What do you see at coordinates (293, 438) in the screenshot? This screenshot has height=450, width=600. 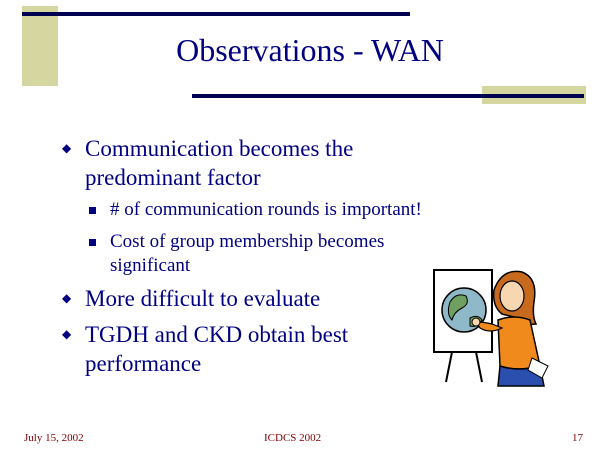 I see `footer-center-text: ICDCS 2002` at bounding box center [293, 438].